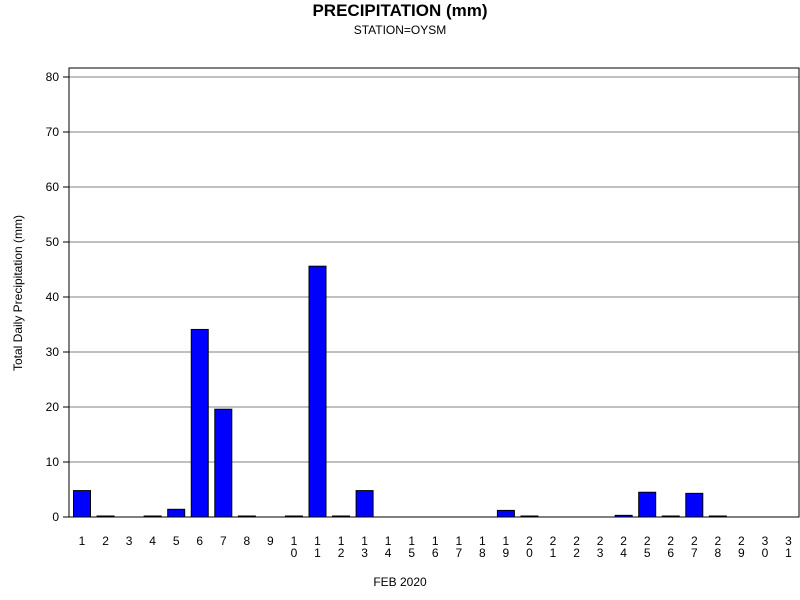 The image size is (800, 600). What do you see at coordinates (223, 541) in the screenshot?
I see `x-tick-label: 7` at bounding box center [223, 541].